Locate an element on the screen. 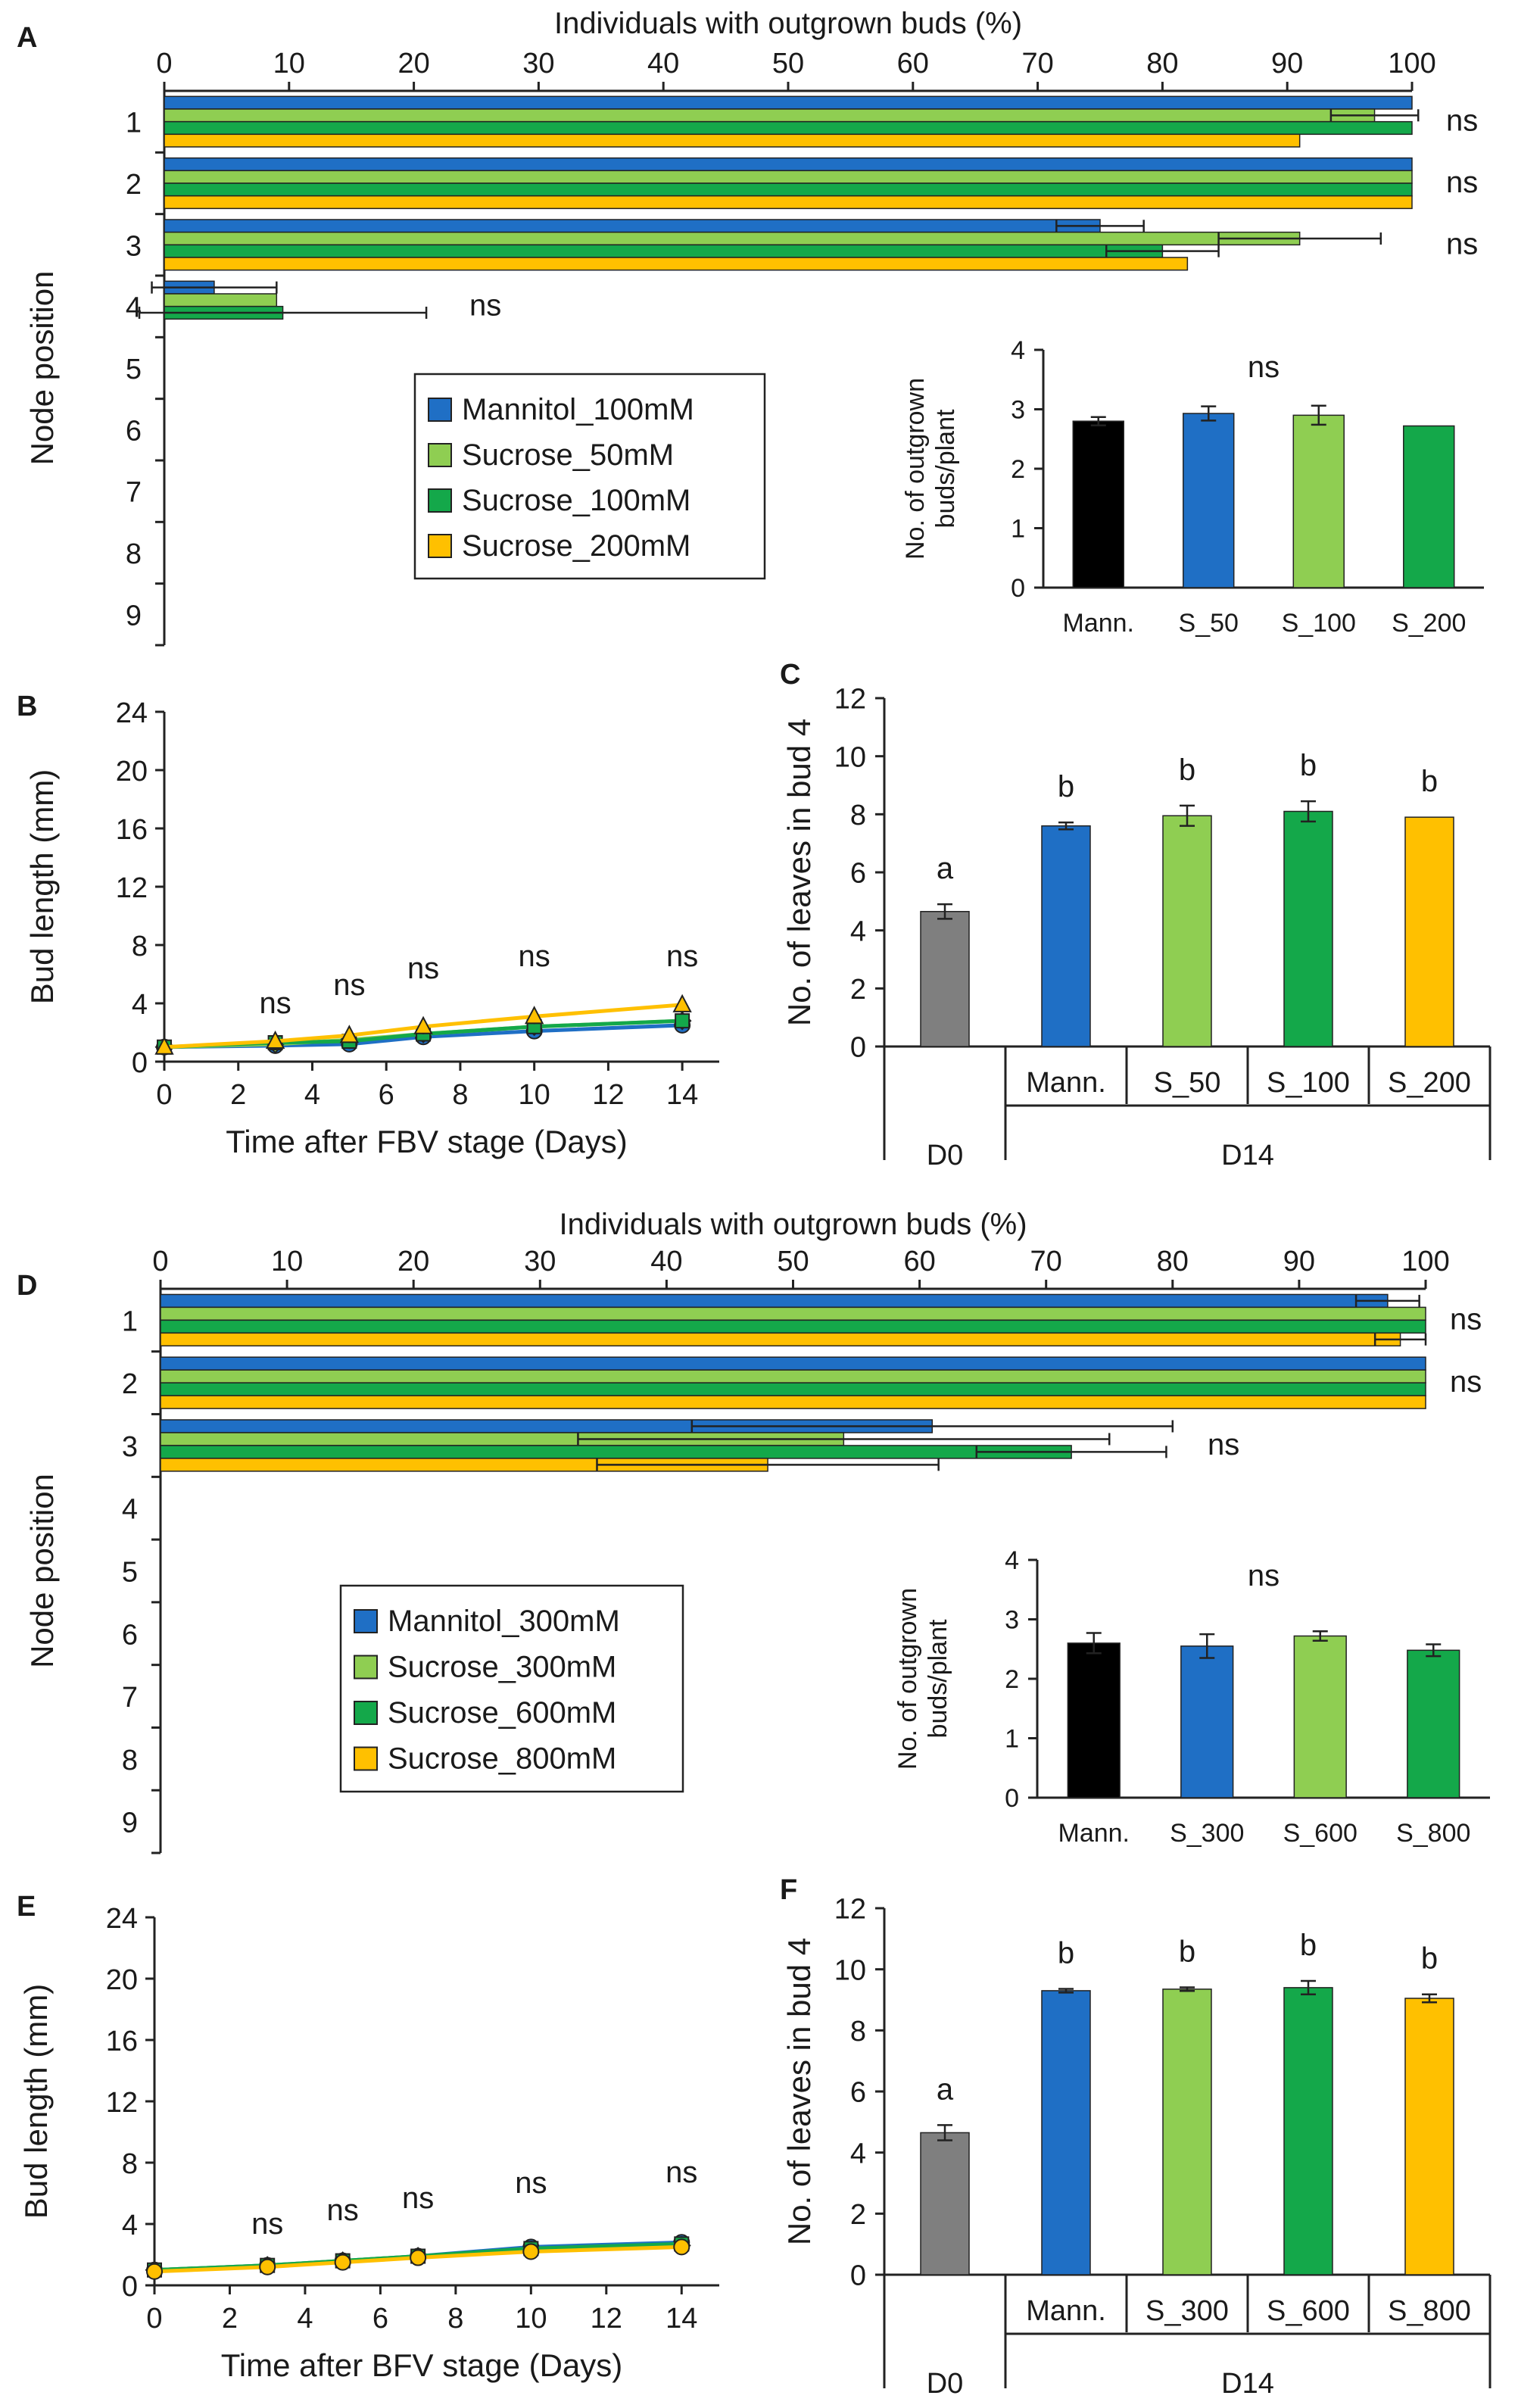 The width and height of the screenshot is (1518, 2408). x-category-label: Mann. is located at coordinates (1066, 2311).